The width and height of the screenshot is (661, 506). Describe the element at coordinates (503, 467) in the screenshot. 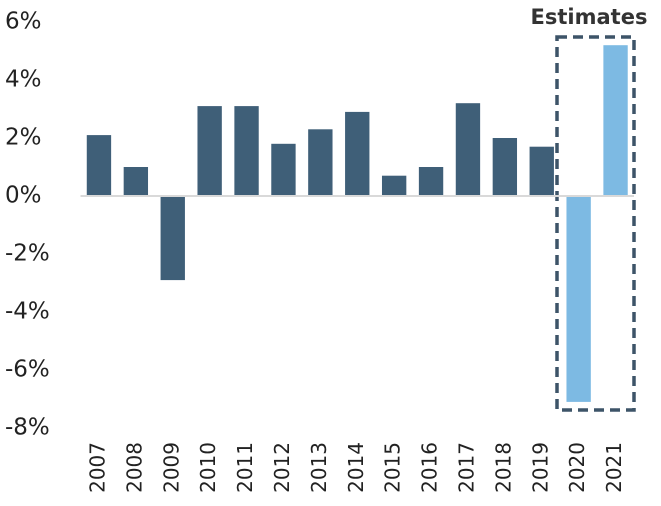

I see `x-tick-label: 2018` at that location.